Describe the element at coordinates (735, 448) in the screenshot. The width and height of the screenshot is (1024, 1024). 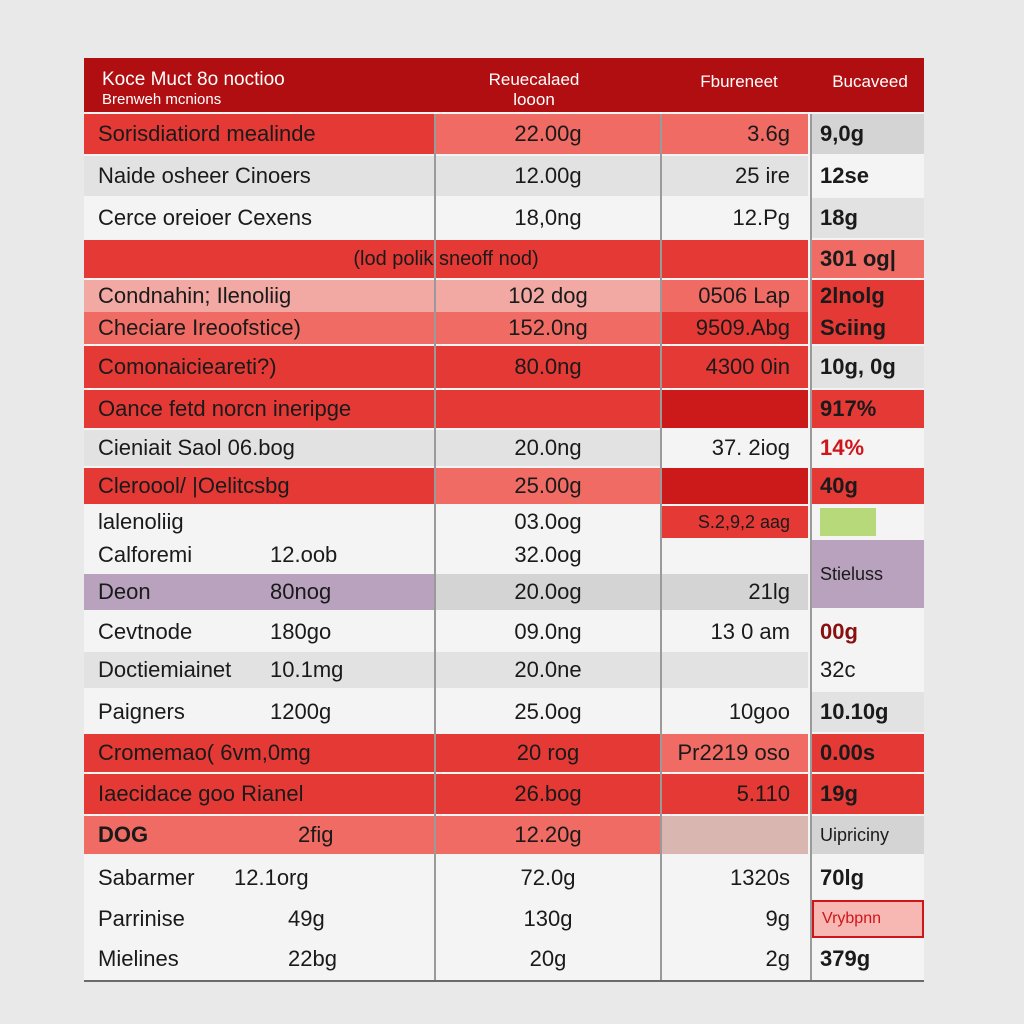
I see `row-value: 37. 2iog` at that location.